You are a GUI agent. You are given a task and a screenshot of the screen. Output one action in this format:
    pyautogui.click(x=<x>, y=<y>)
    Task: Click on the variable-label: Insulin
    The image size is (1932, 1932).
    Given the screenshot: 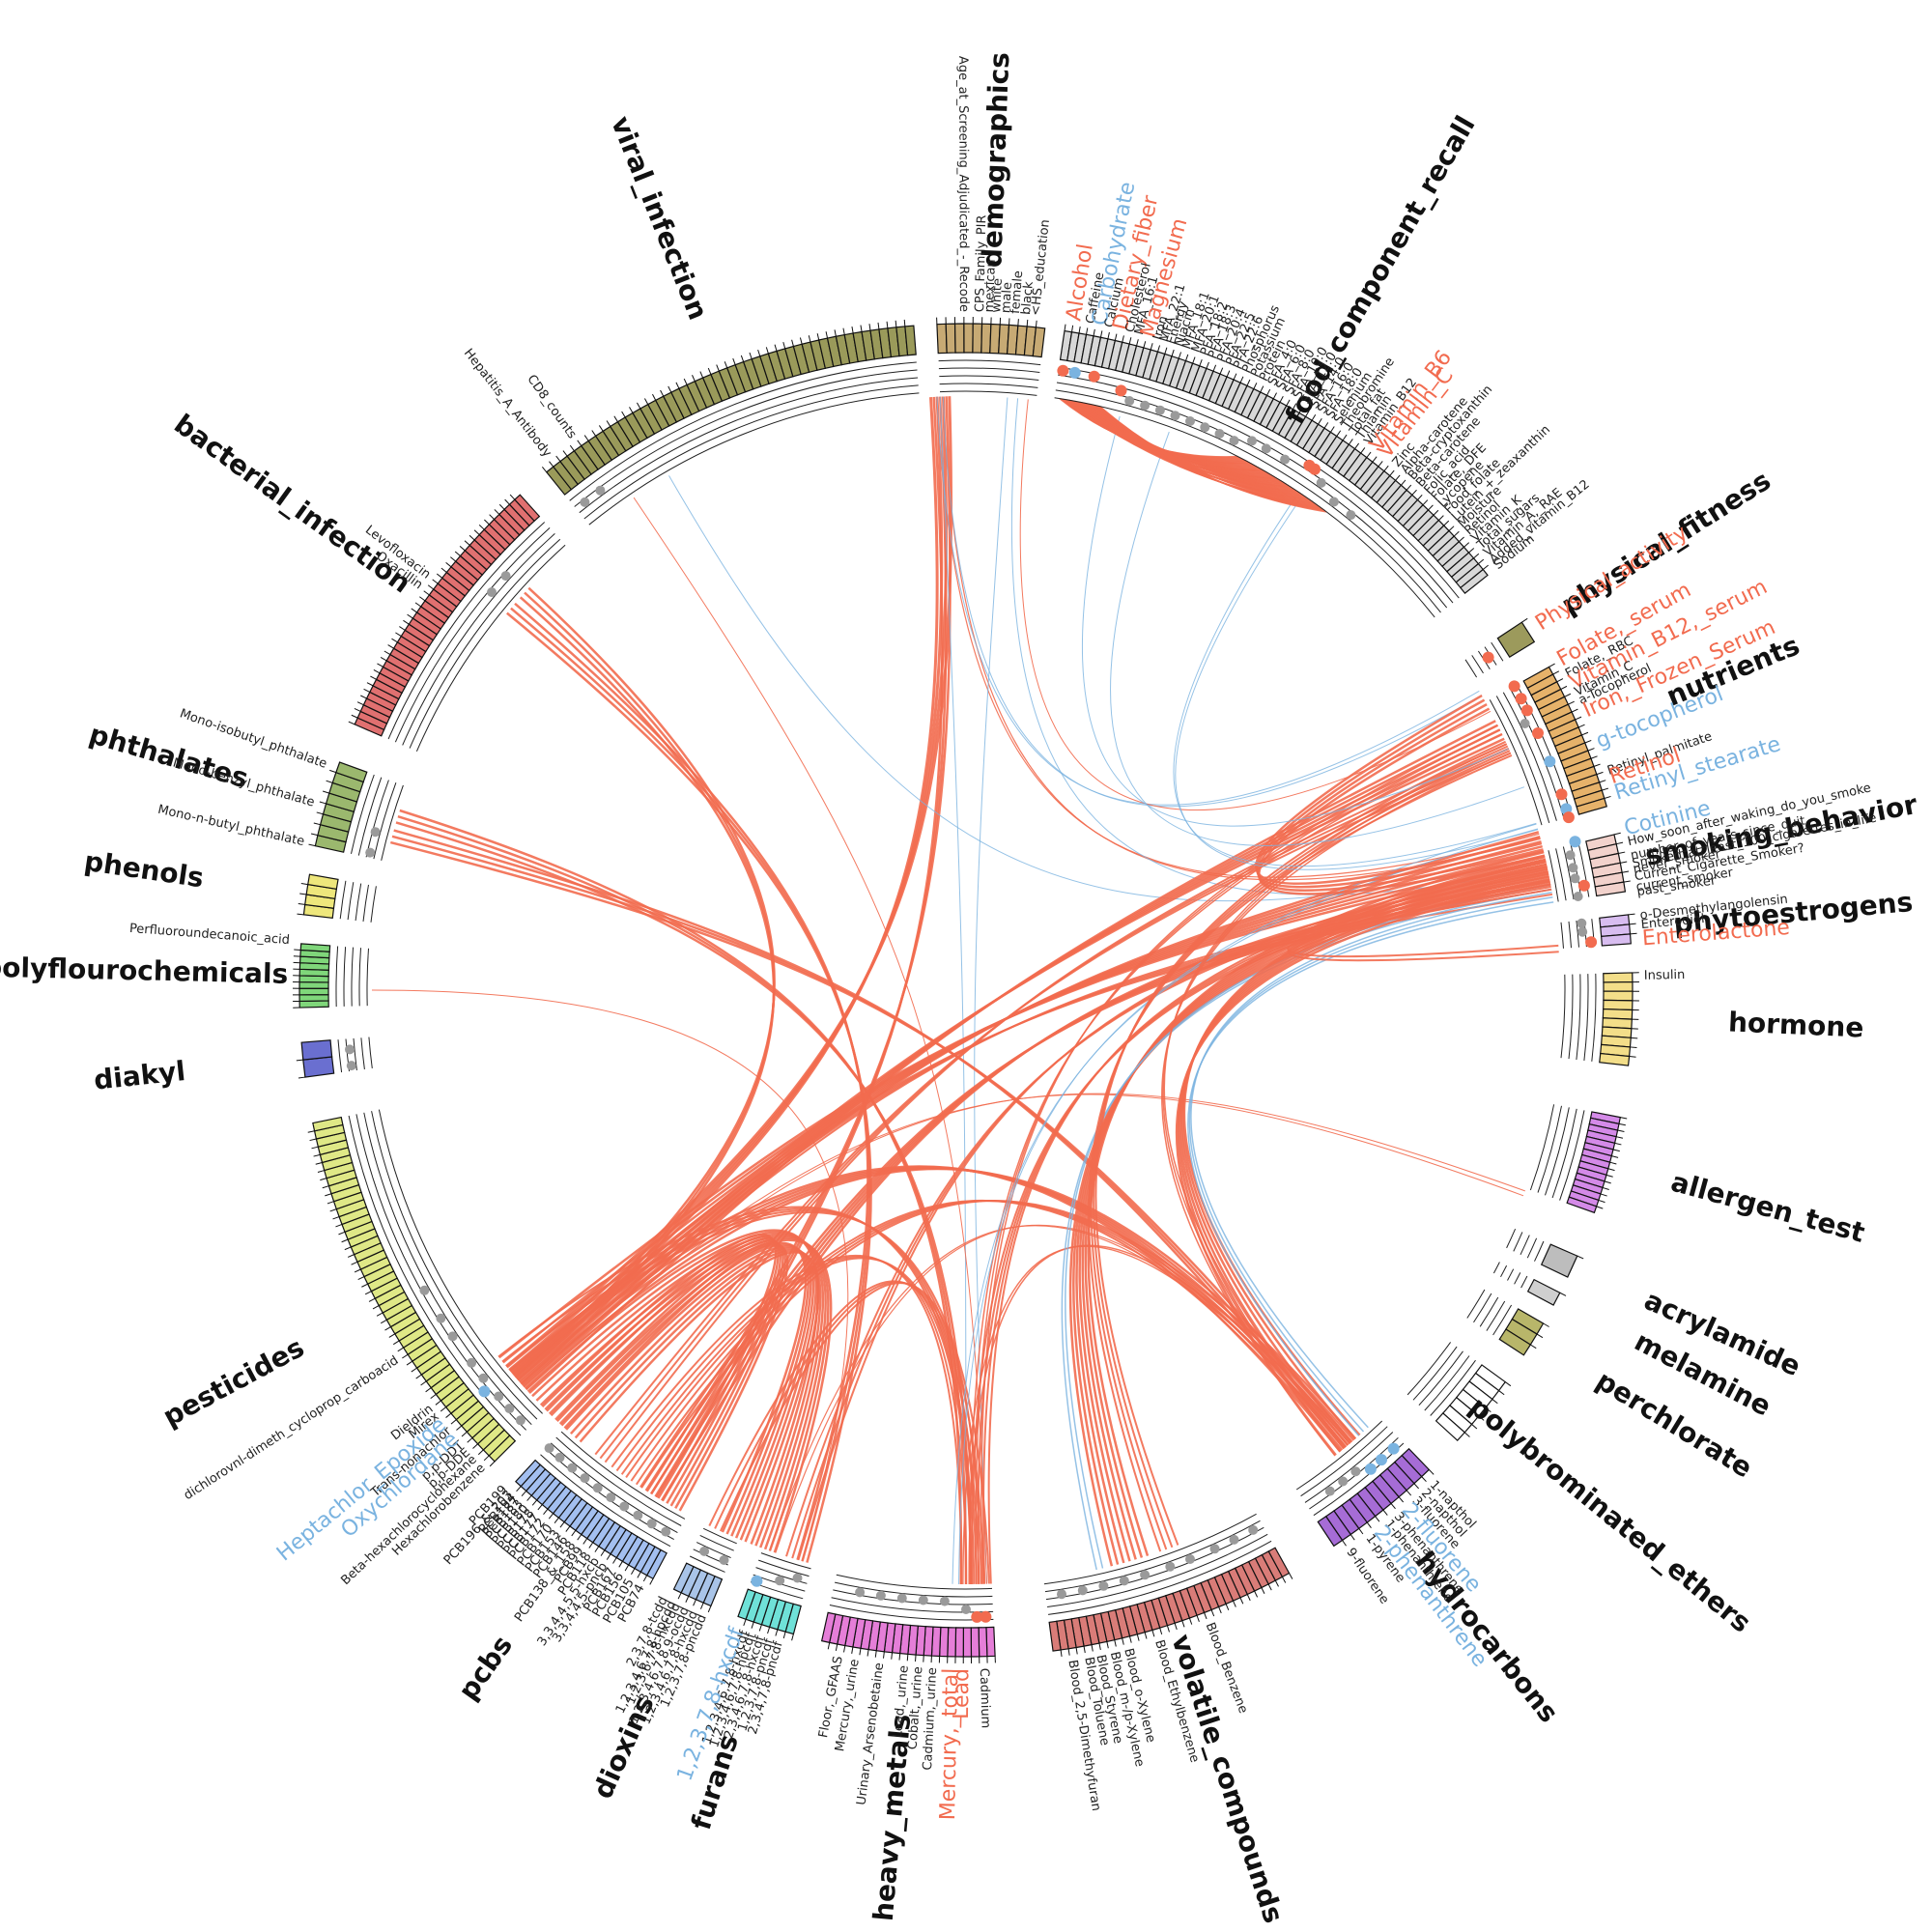 What is the action you would take?
    pyautogui.click(x=1665, y=975)
    